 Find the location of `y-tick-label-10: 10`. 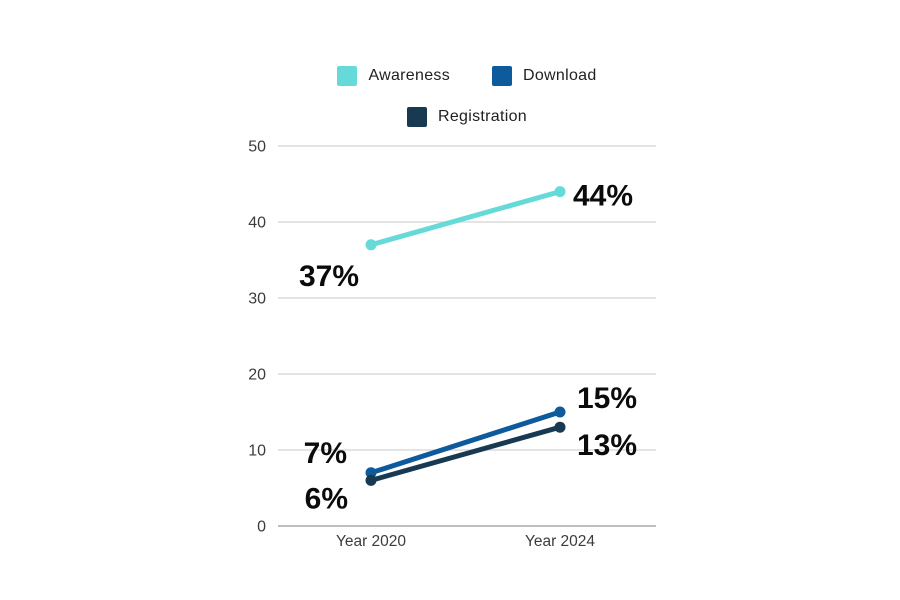

y-tick-label-10: 10 is located at coordinates (257, 451).